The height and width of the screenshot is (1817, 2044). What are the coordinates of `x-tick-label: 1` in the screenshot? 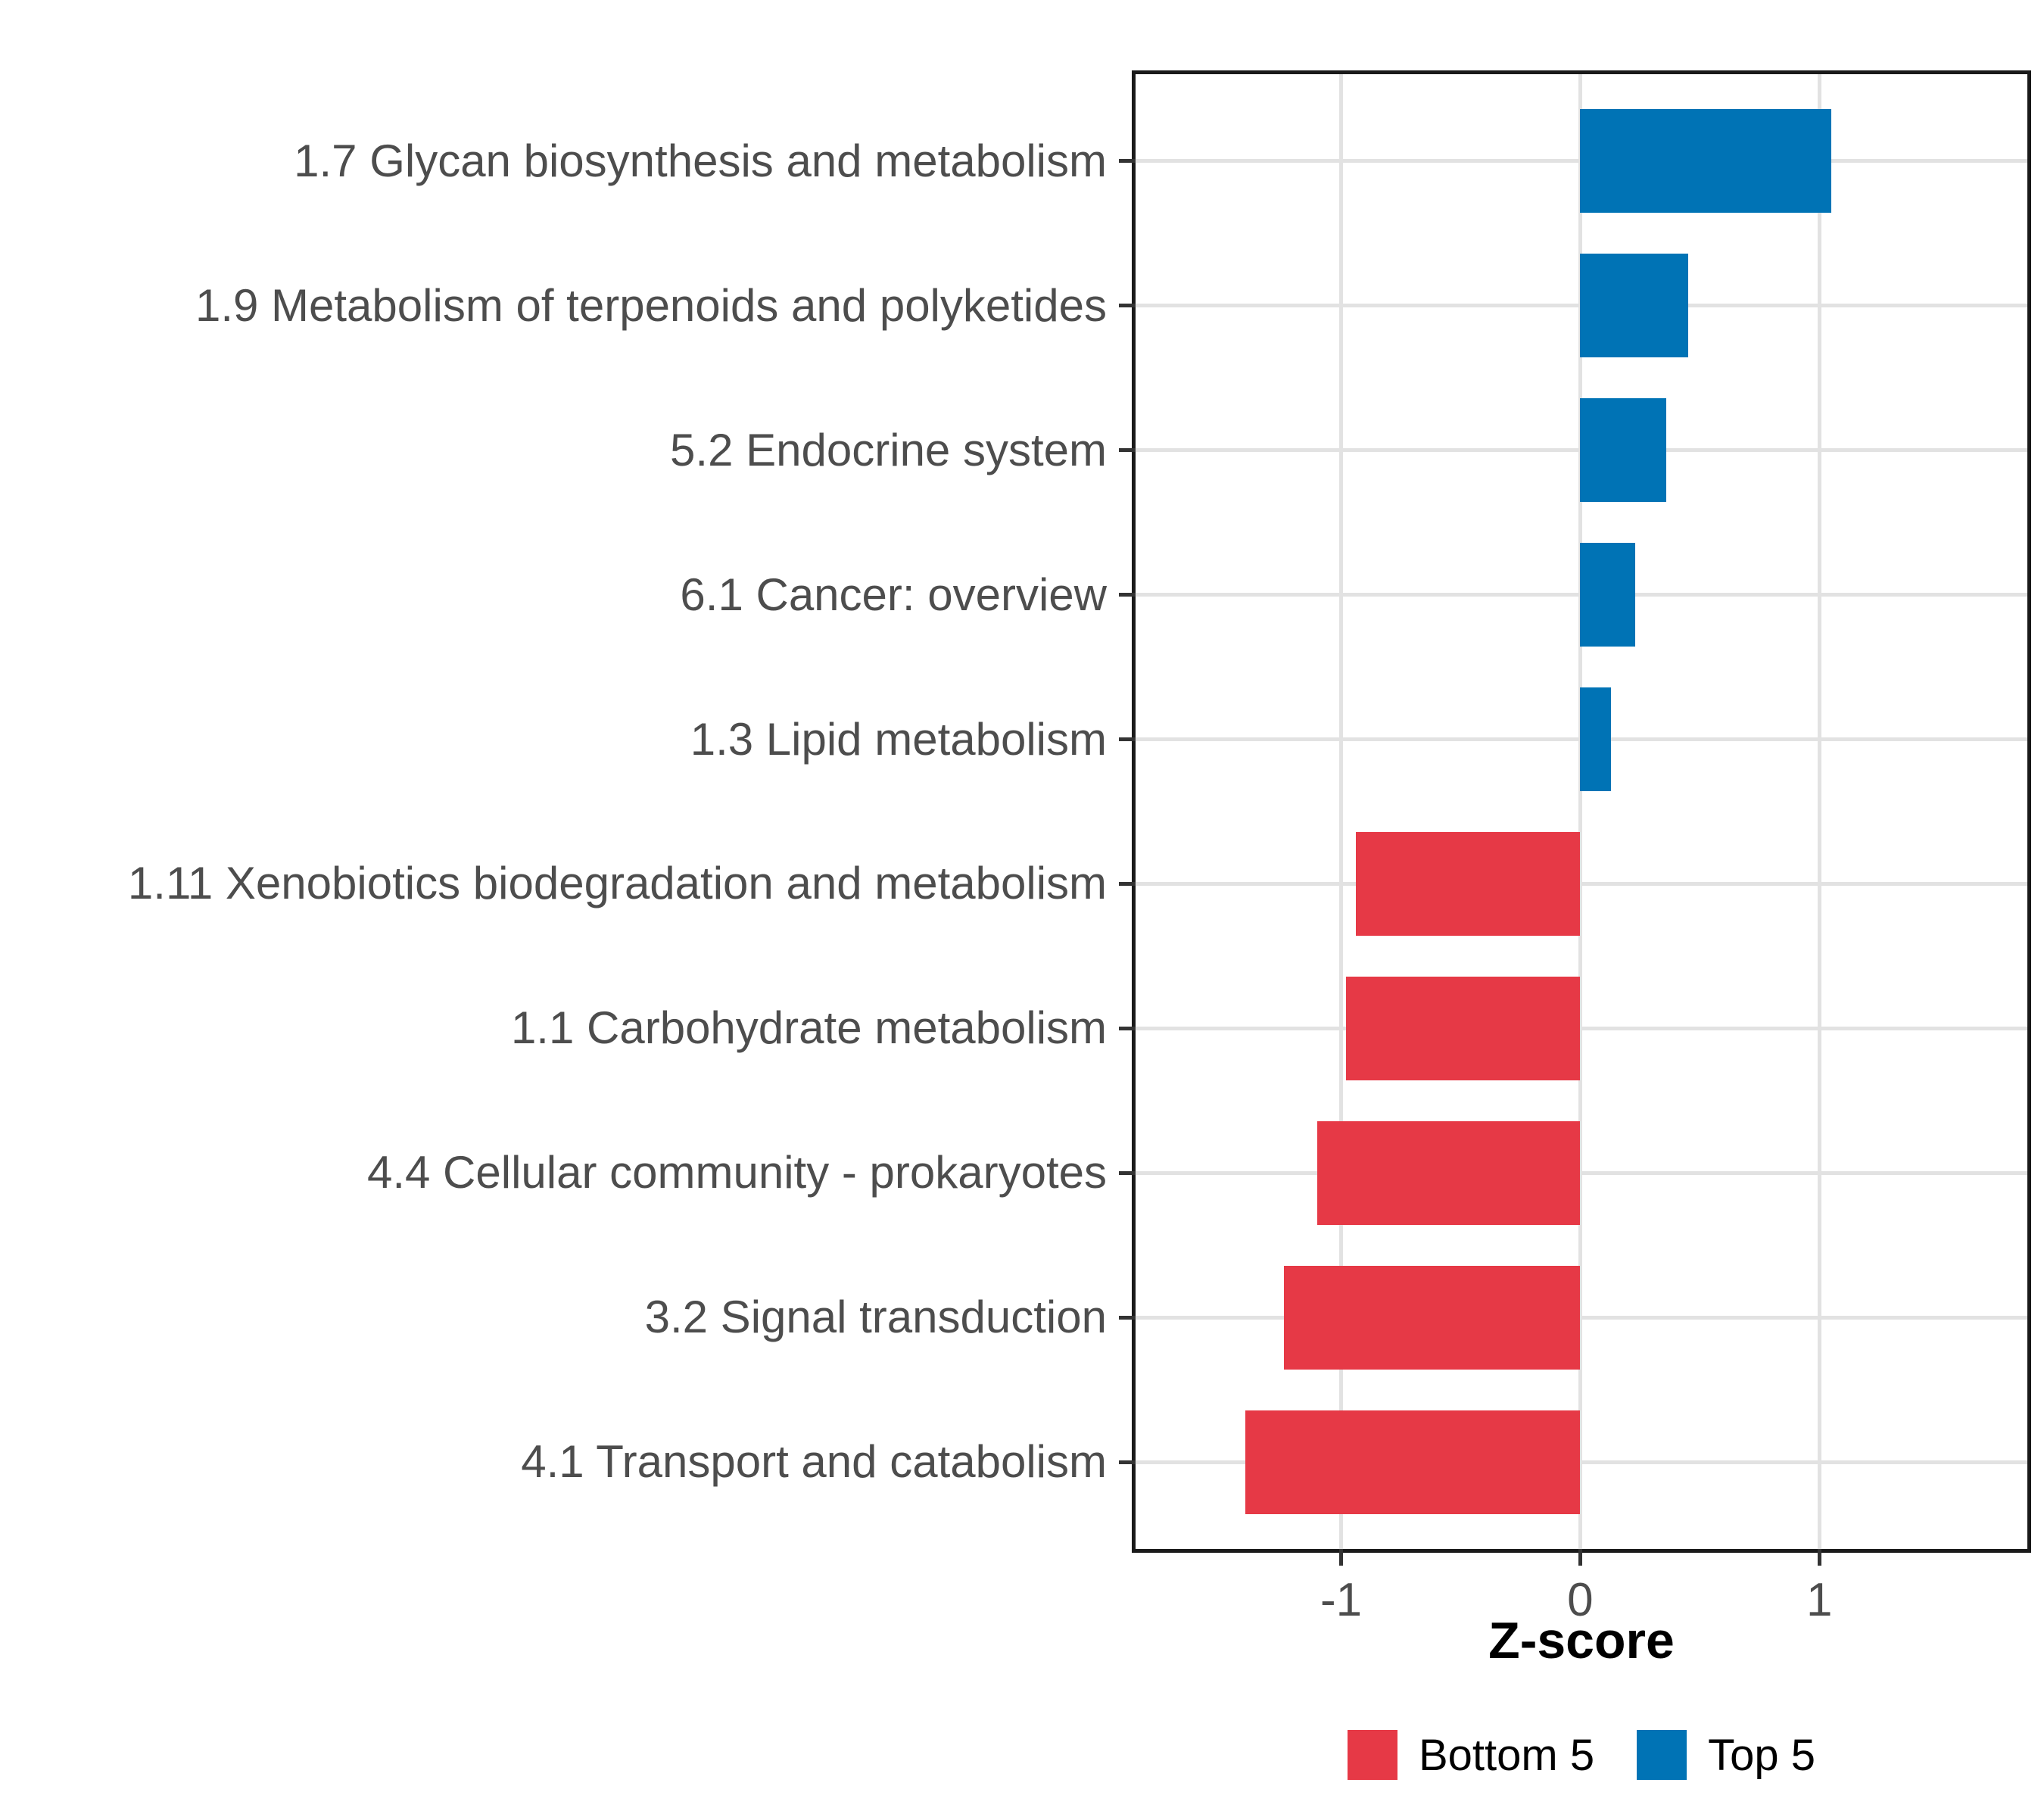 It's located at (1819, 1600).